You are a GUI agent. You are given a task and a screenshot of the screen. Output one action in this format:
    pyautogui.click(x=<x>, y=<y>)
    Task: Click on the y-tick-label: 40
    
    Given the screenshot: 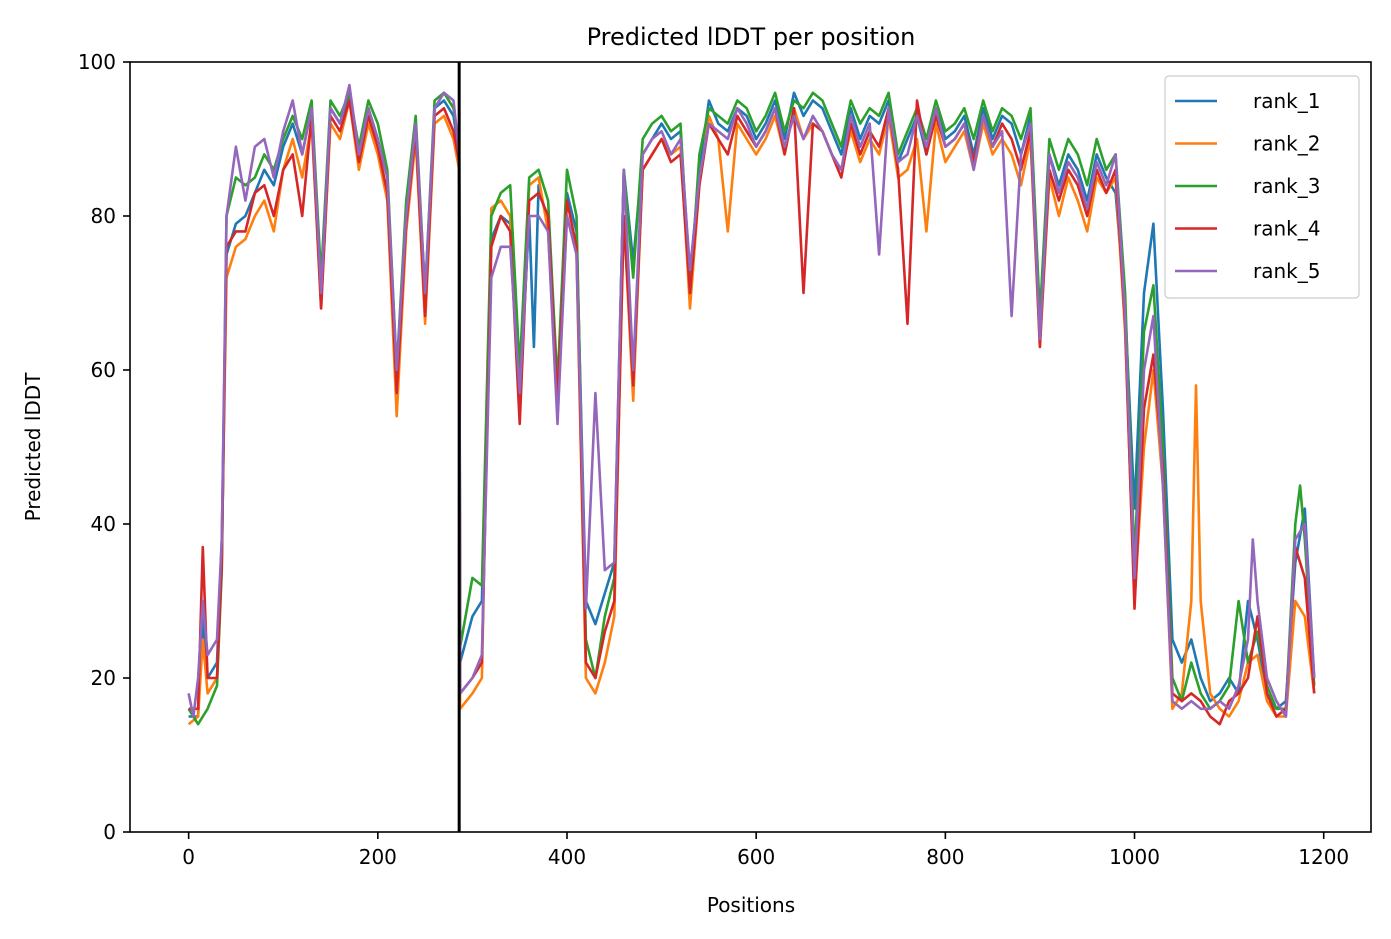 What is the action you would take?
    pyautogui.click(x=103, y=524)
    